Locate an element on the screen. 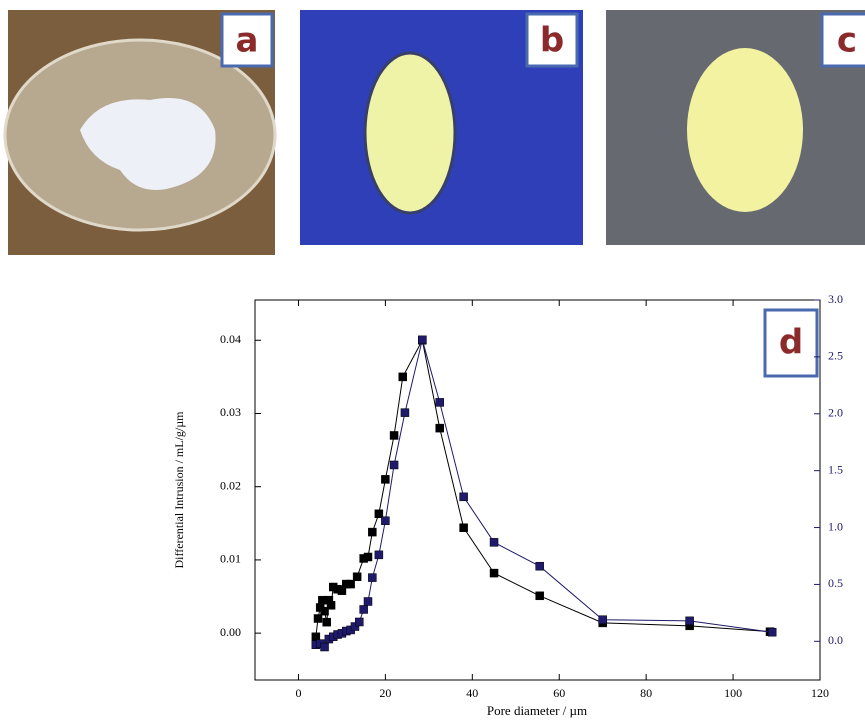 This screenshot has height=728, width=865. y-tick-label: 0.04 is located at coordinates (230, 339).